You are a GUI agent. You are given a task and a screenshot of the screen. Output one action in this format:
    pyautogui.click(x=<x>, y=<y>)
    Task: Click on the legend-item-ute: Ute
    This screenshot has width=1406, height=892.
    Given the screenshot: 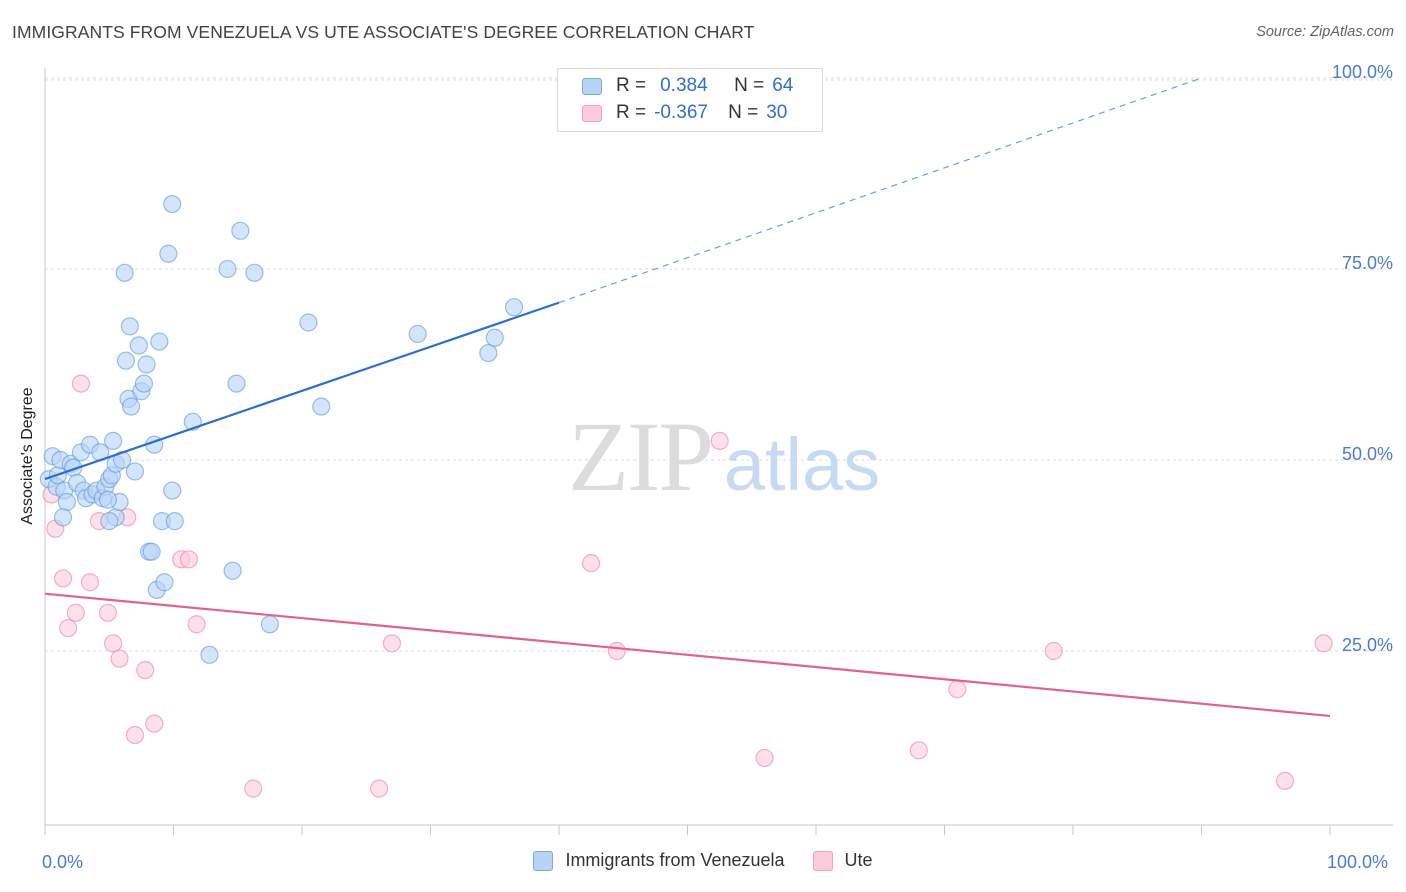 What is the action you would take?
    pyautogui.click(x=842, y=860)
    